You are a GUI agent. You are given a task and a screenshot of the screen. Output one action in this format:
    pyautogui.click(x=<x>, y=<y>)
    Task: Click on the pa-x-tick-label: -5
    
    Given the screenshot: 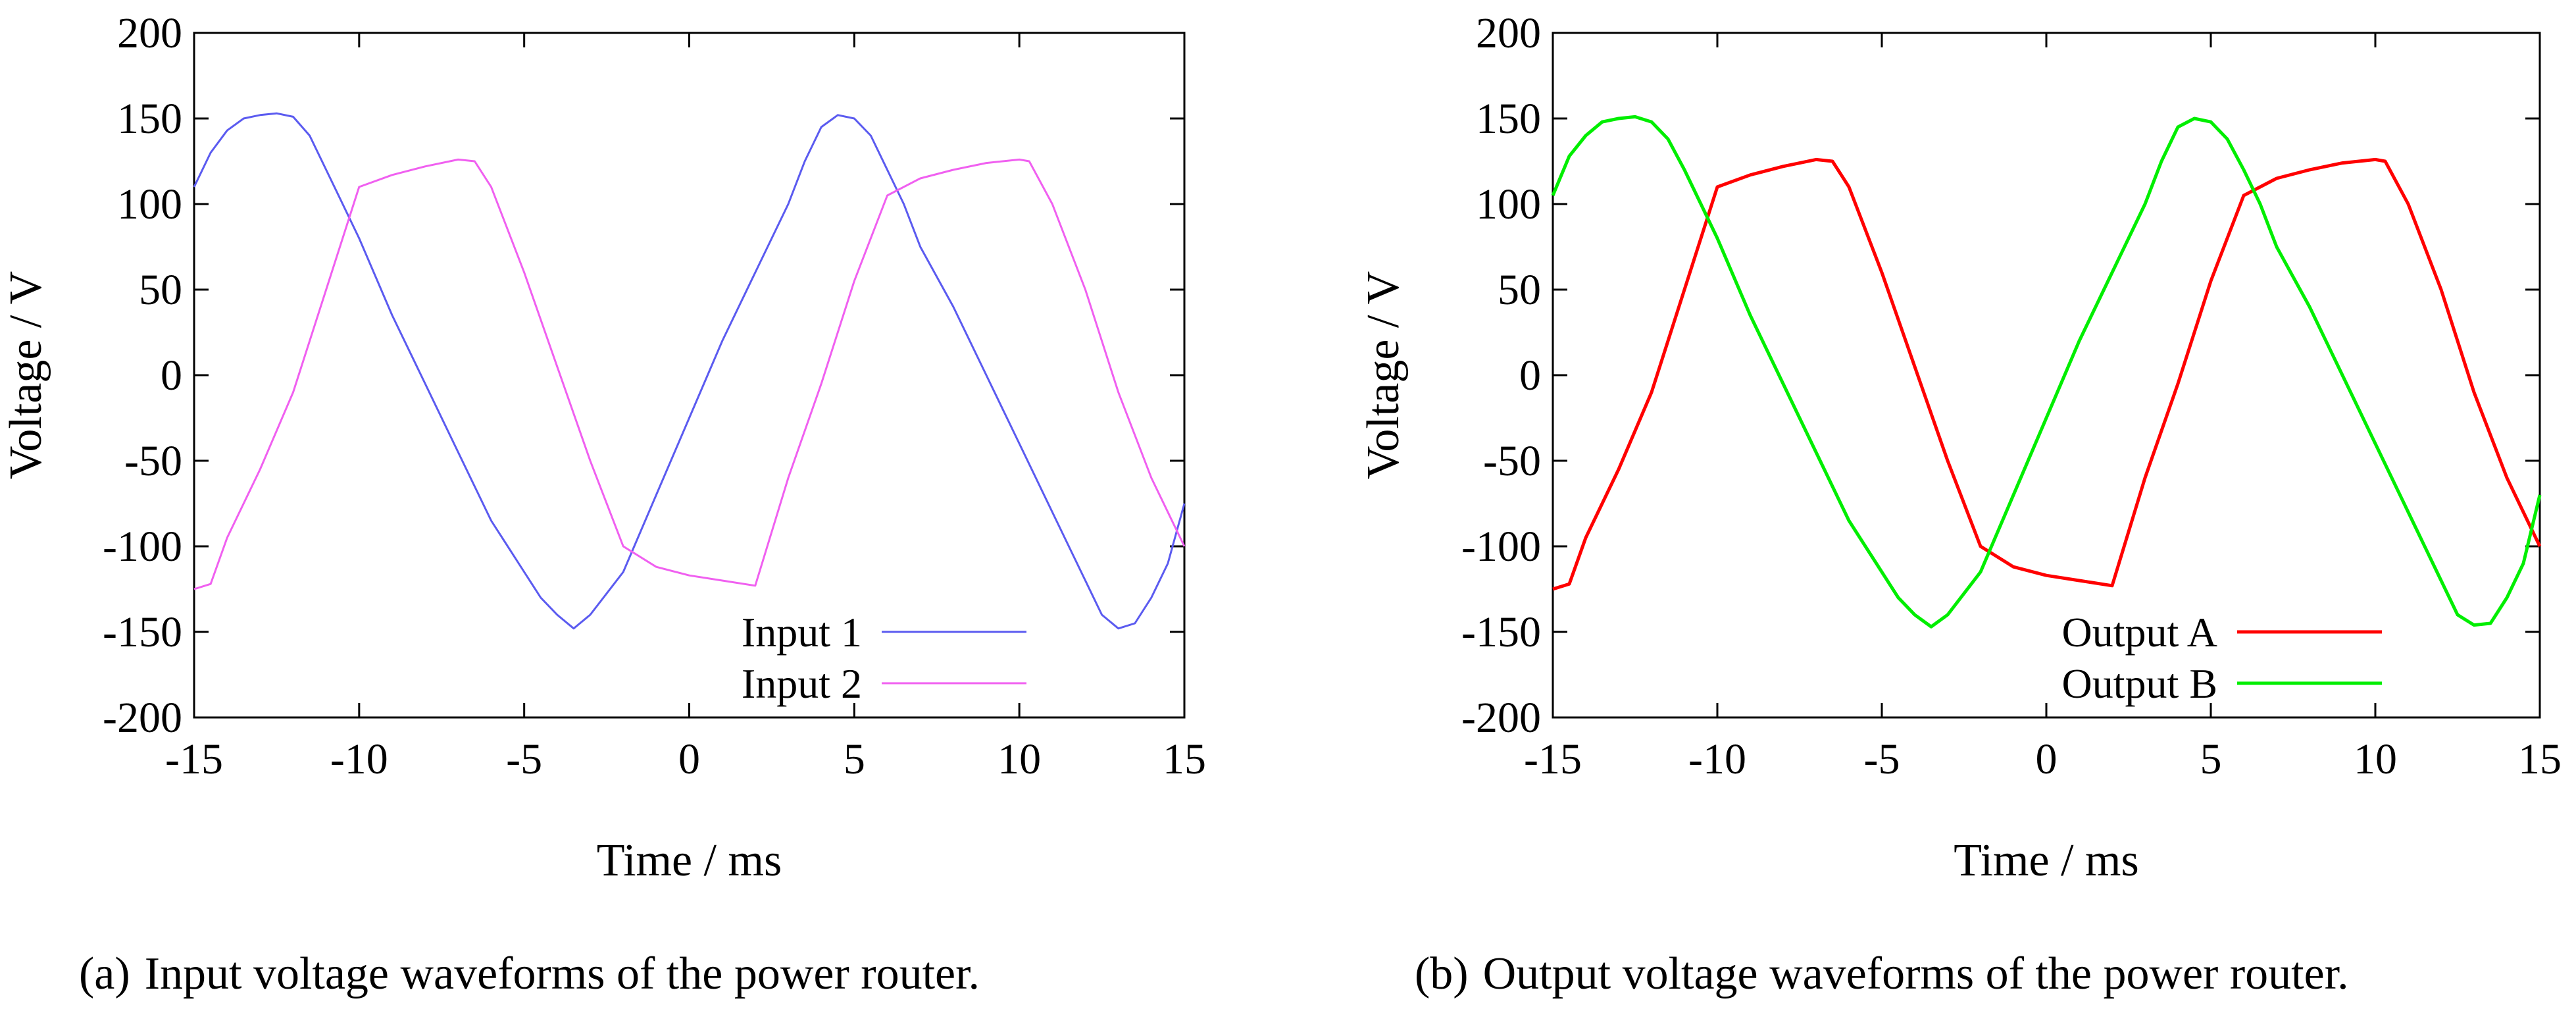 What is the action you would take?
    pyautogui.click(x=524, y=759)
    